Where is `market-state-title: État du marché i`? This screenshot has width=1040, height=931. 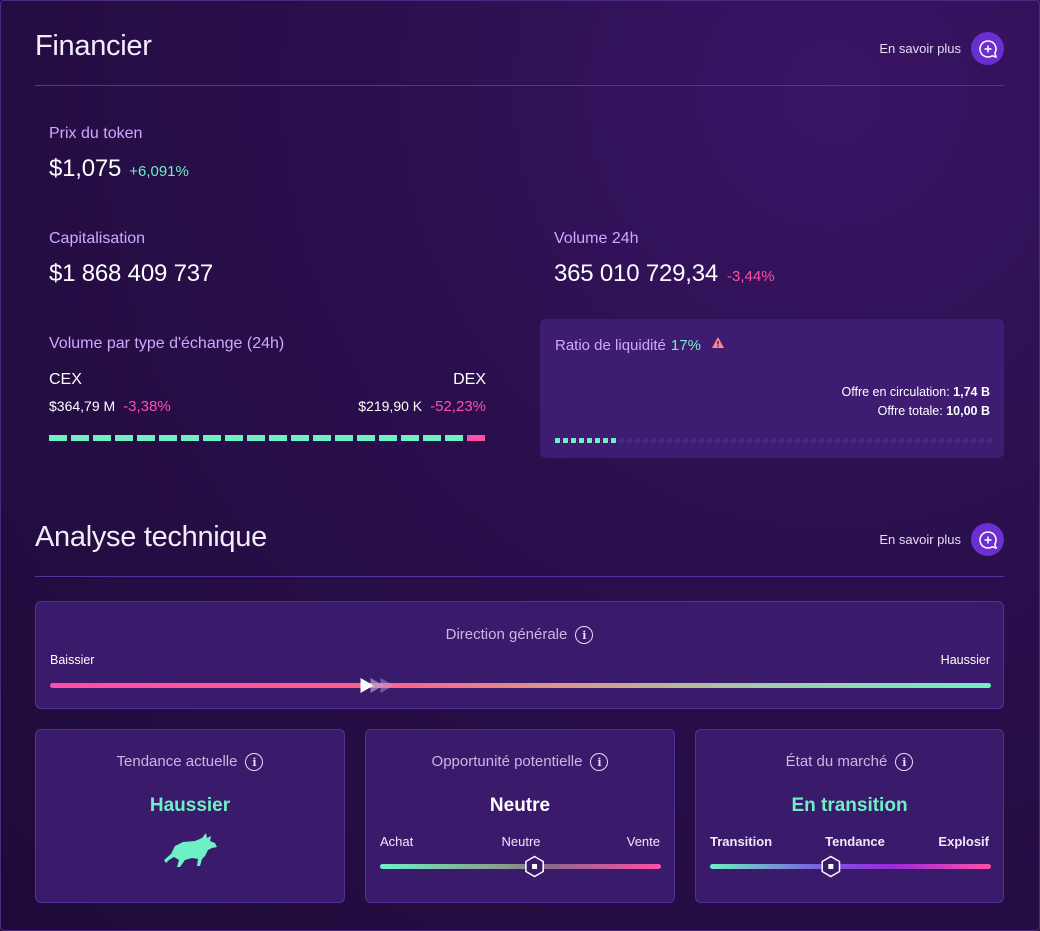
market-state-title: État du marché i is located at coordinates (849, 762).